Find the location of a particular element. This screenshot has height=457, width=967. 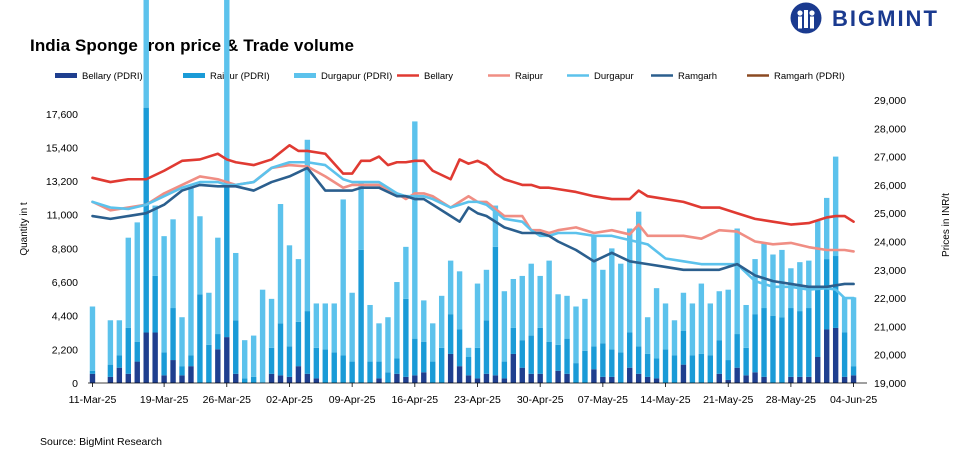

y-right-tick-label: 21,000 is located at coordinates (890, 327).